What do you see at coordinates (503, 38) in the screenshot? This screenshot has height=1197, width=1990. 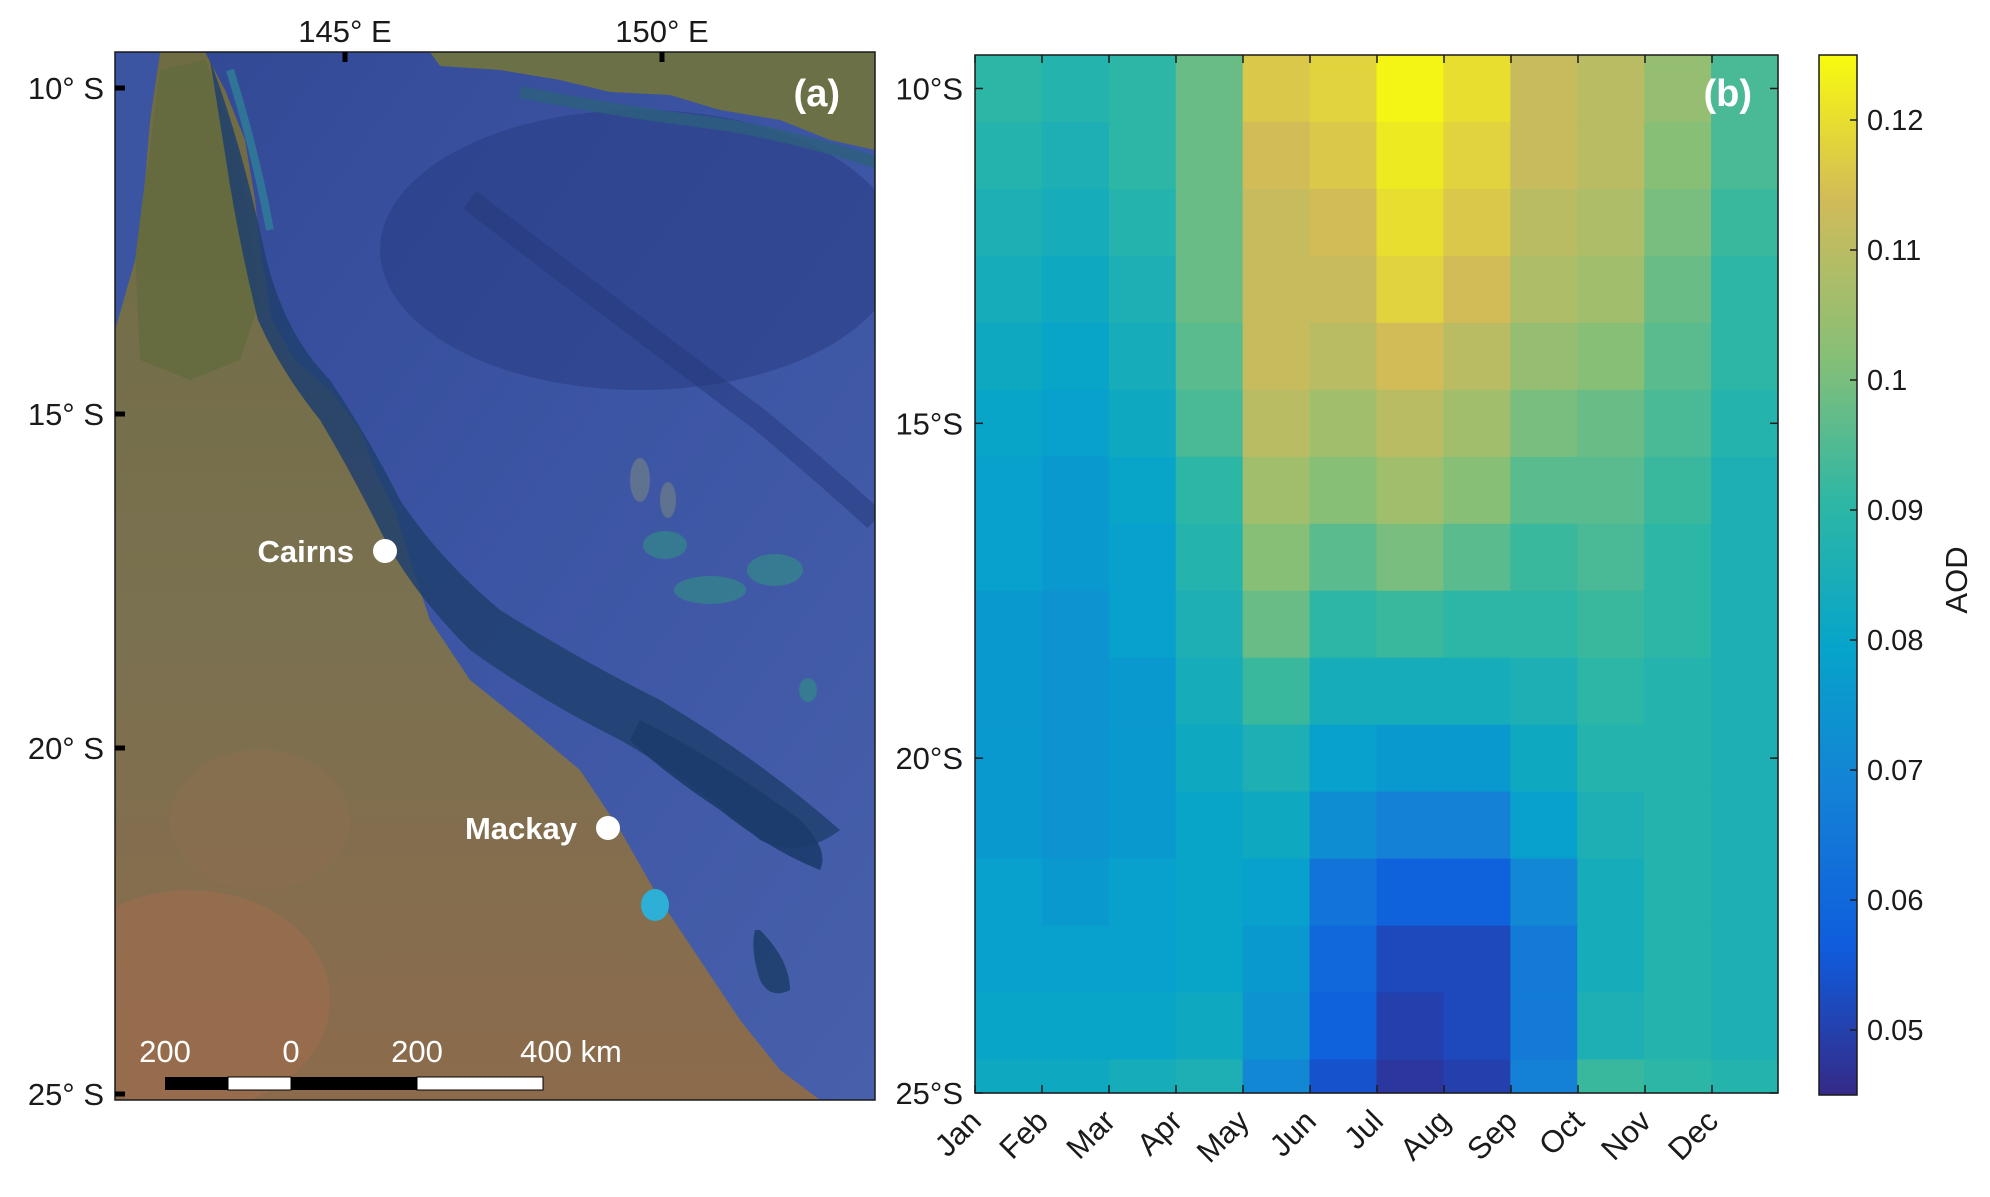 I see `map-lon-axis: 145° E 150° E` at bounding box center [503, 38].